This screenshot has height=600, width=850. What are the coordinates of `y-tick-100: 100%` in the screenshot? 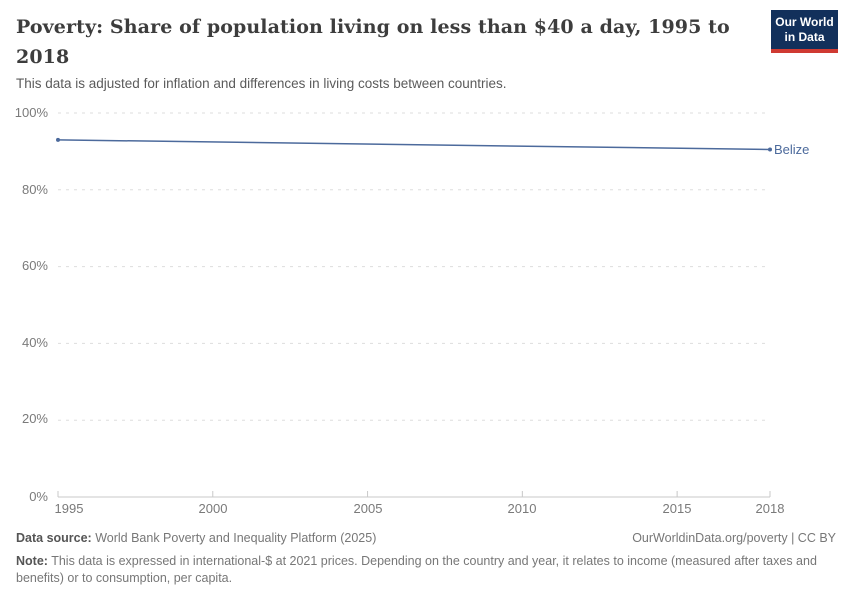 It's located at (31, 112).